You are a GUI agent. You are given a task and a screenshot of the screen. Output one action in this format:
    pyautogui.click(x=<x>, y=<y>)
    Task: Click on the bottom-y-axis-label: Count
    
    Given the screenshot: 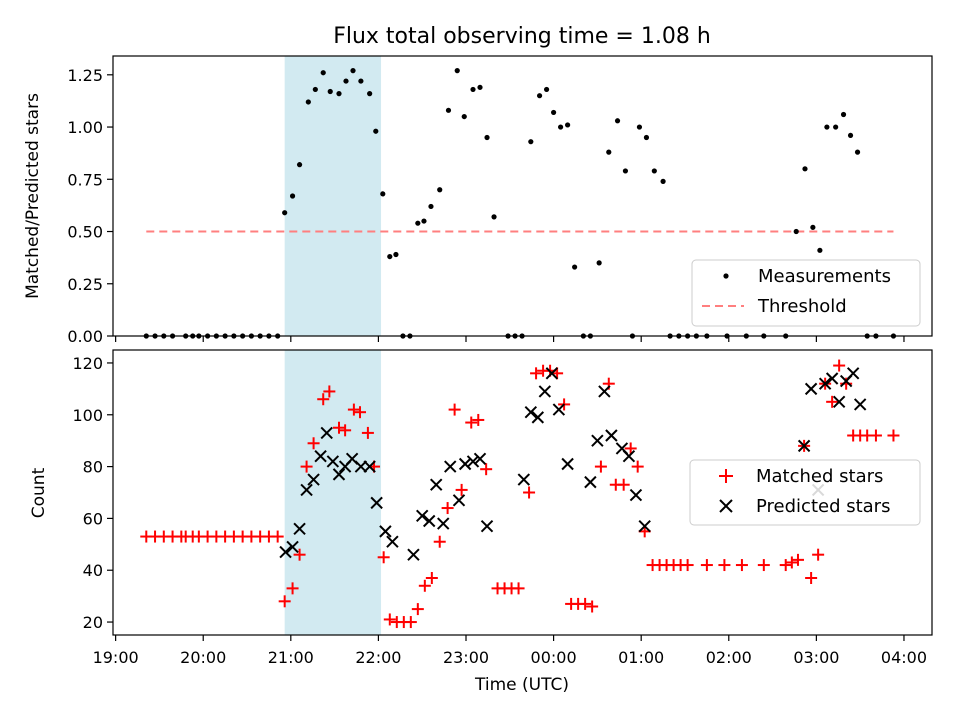 What is the action you would take?
    pyautogui.click(x=39, y=492)
    